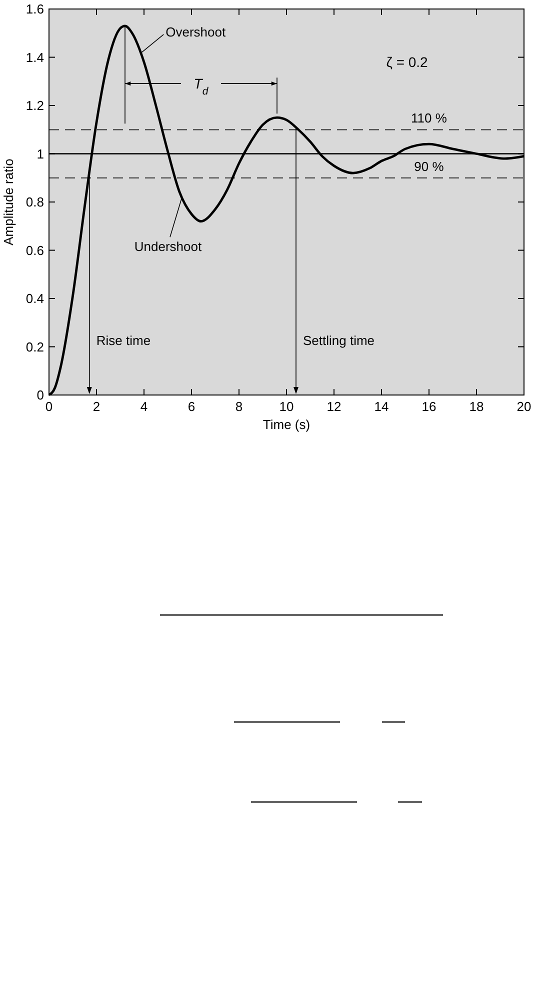 This screenshot has height=994, width=536. Describe the element at coordinates (35, 346) in the screenshot. I see `y-tick-label: 0.2` at that location.